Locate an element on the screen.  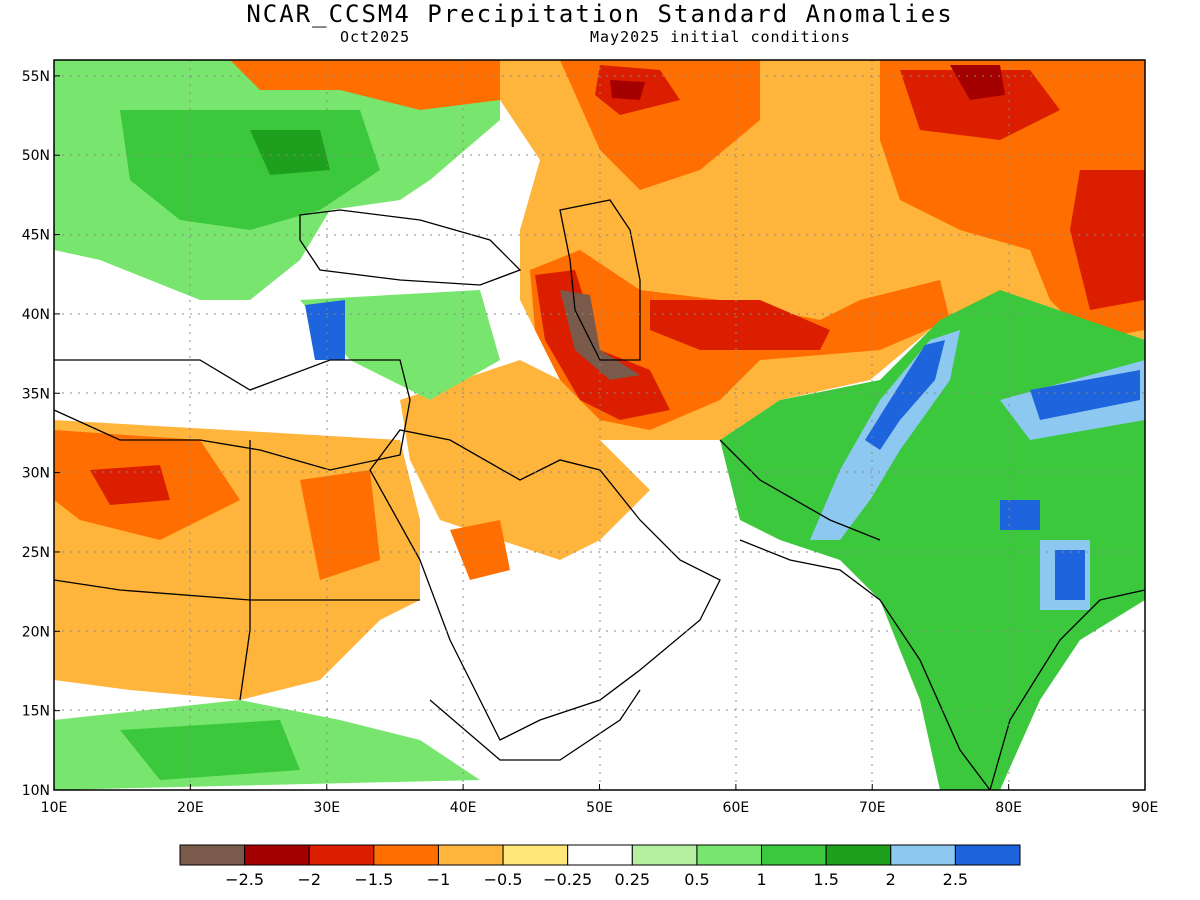
lon-tick-label: 90E is located at coordinates (1145, 808).